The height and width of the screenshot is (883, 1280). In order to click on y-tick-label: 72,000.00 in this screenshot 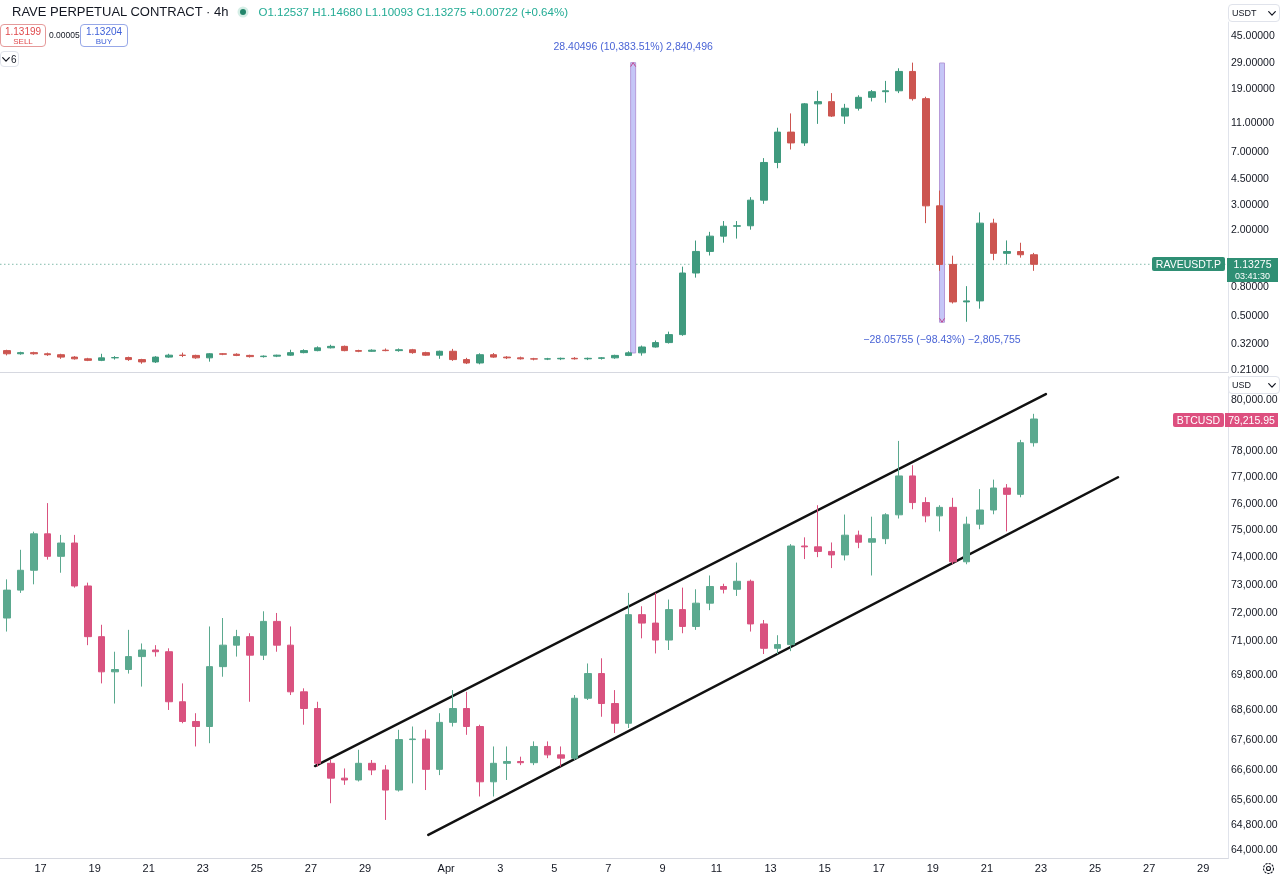, I will do `click(1254, 611)`.